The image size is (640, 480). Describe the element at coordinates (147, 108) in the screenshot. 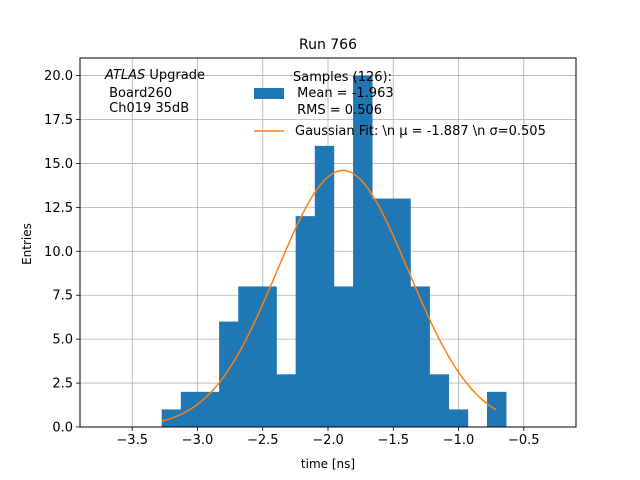

I see `annotation-line-3: Ch019 35dB` at that location.